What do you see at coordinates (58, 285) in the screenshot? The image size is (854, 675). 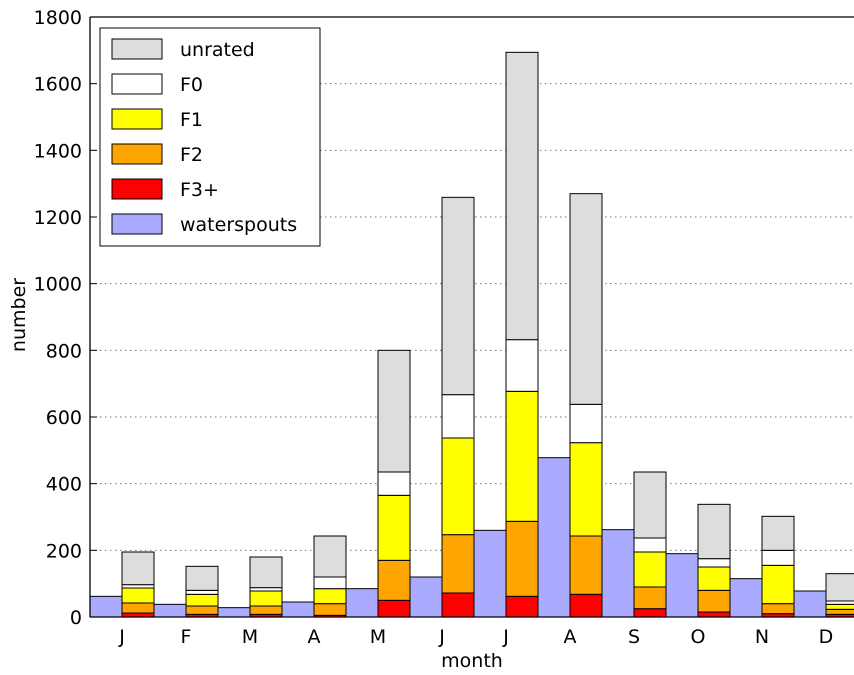 I see `y-tick-label: 1000` at bounding box center [58, 285].